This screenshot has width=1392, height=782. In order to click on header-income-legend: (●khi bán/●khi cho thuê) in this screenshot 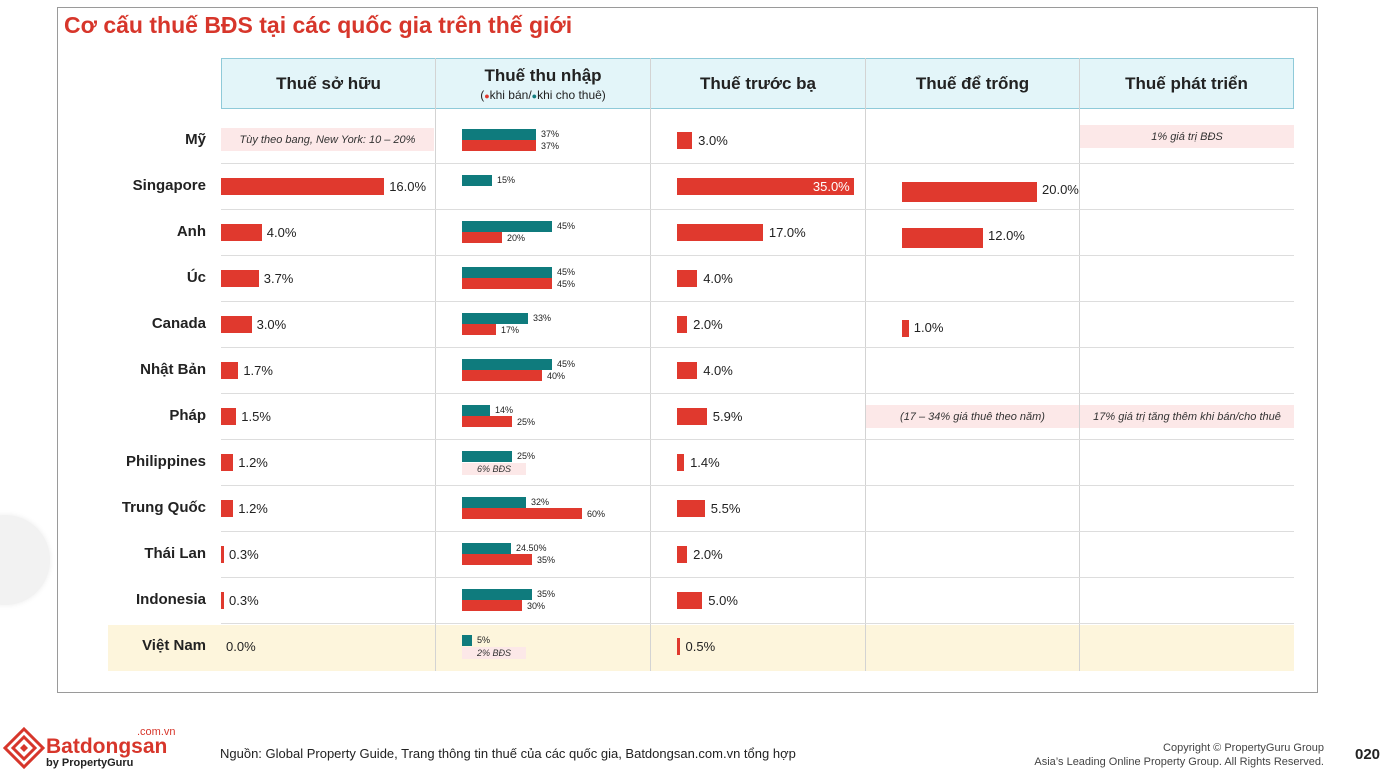, I will do `click(543, 95)`.